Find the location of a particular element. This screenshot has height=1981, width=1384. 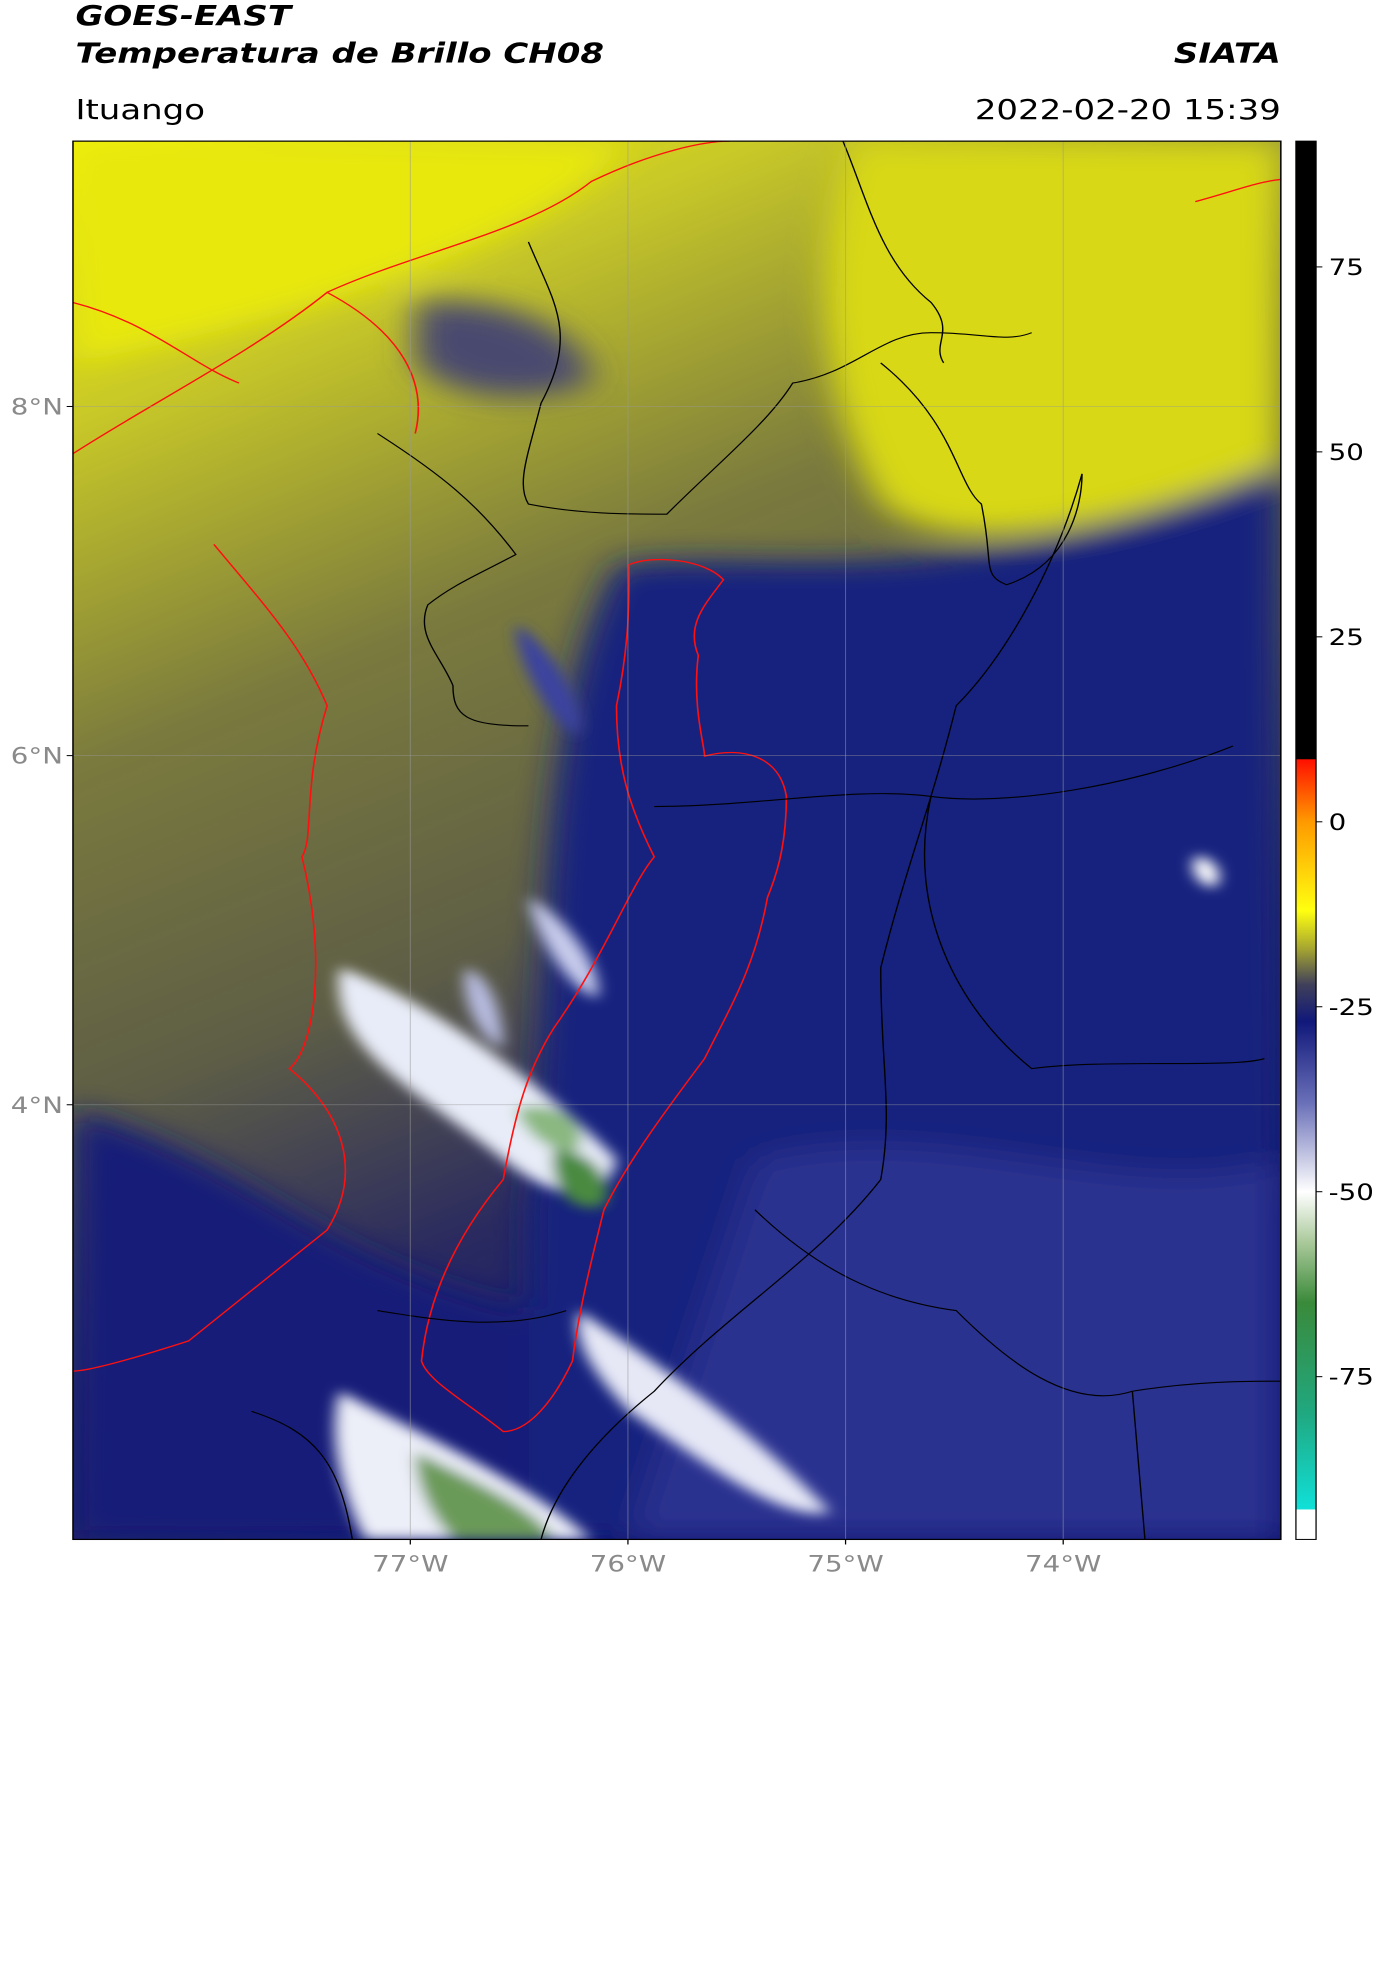

lon-label: 74°W is located at coordinates (1063, 1564).